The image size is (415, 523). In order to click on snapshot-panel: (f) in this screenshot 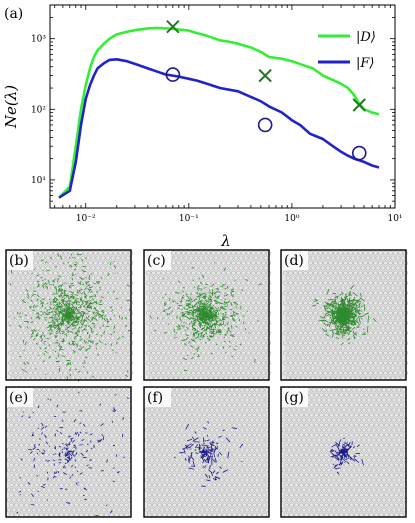, I will do `click(206, 452)`.